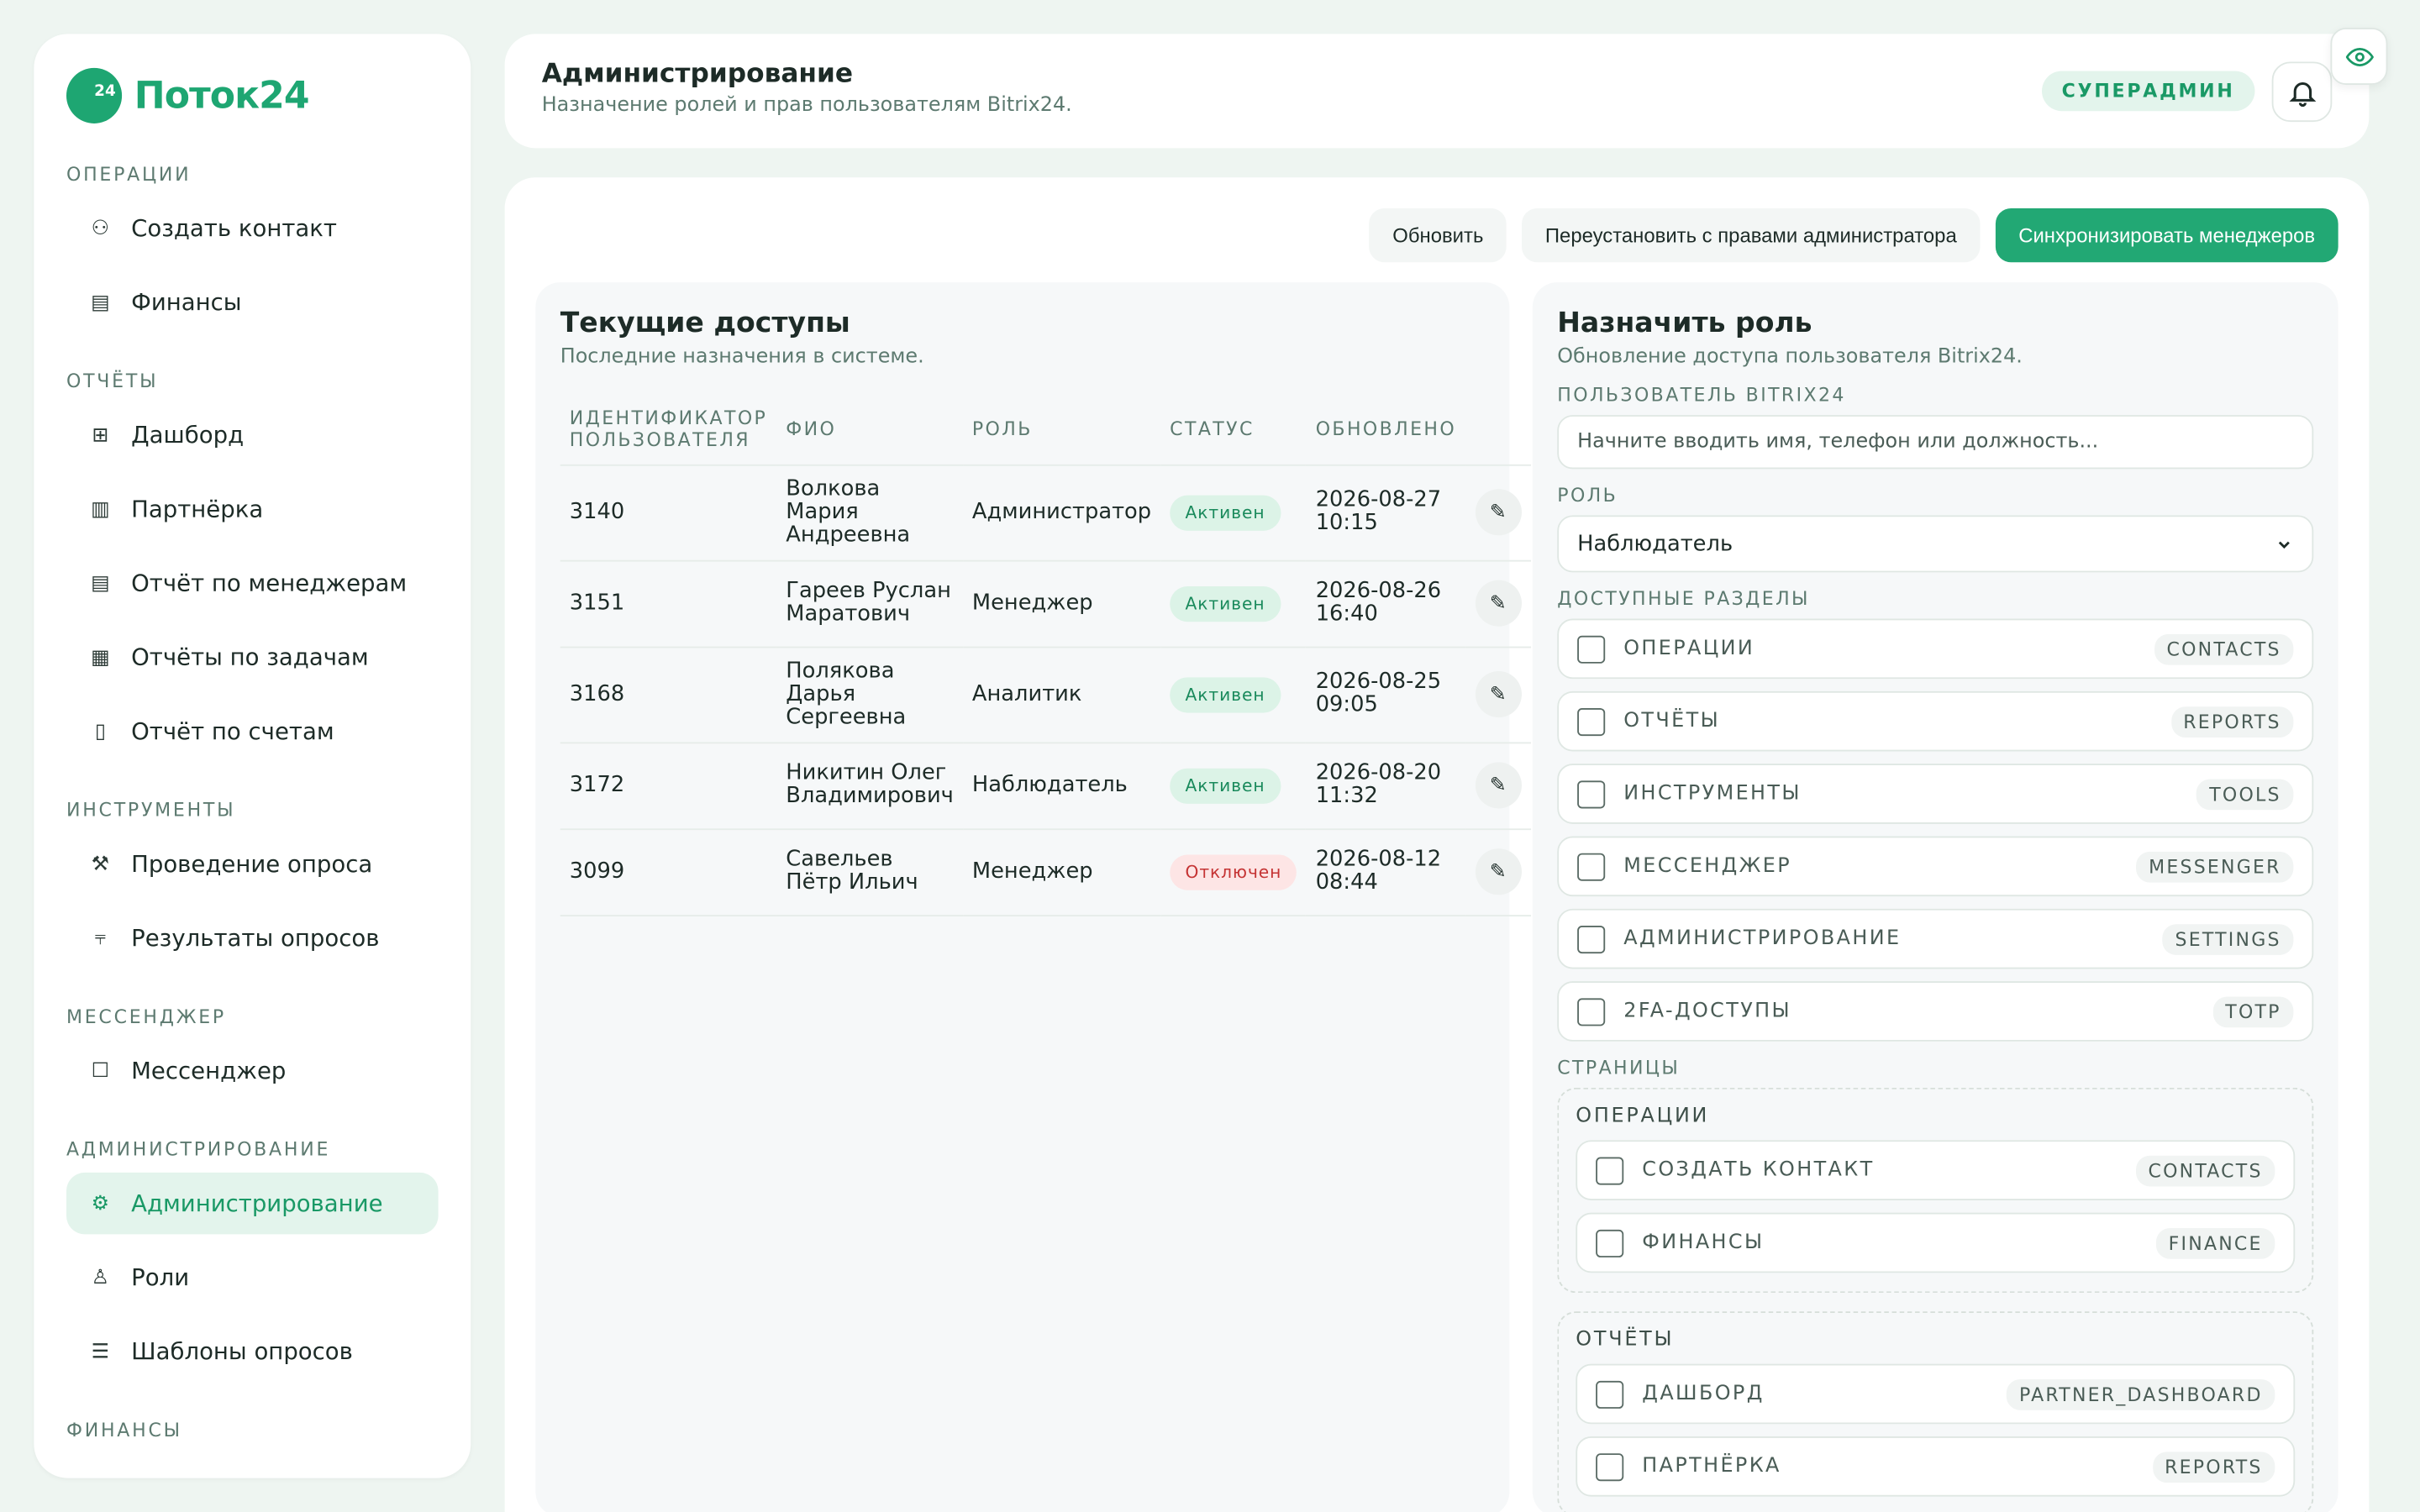  I want to click on user-name-cell: Гареев Руслан Маратович, so click(870, 603).